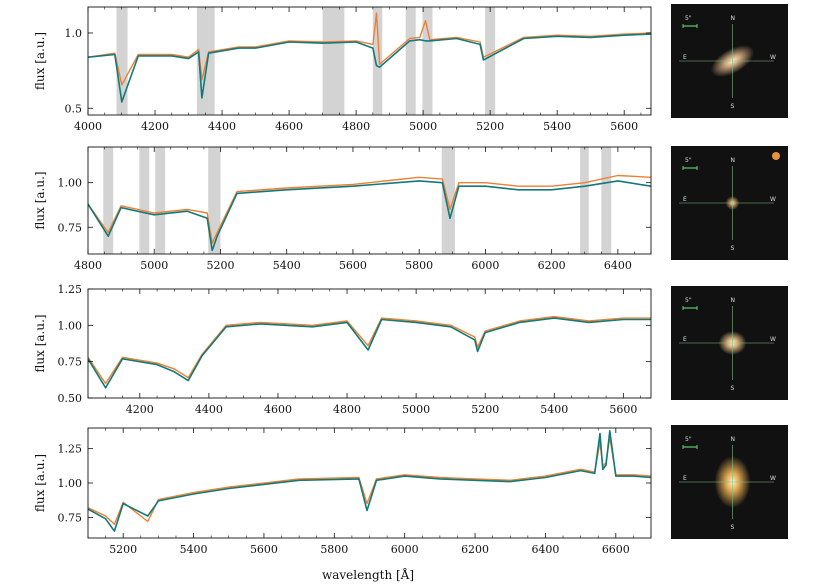  What do you see at coordinates (368, 574) in the screenshot?
I see `x-axis-title: wavelength [Å]` at bounding box center [368, 574].